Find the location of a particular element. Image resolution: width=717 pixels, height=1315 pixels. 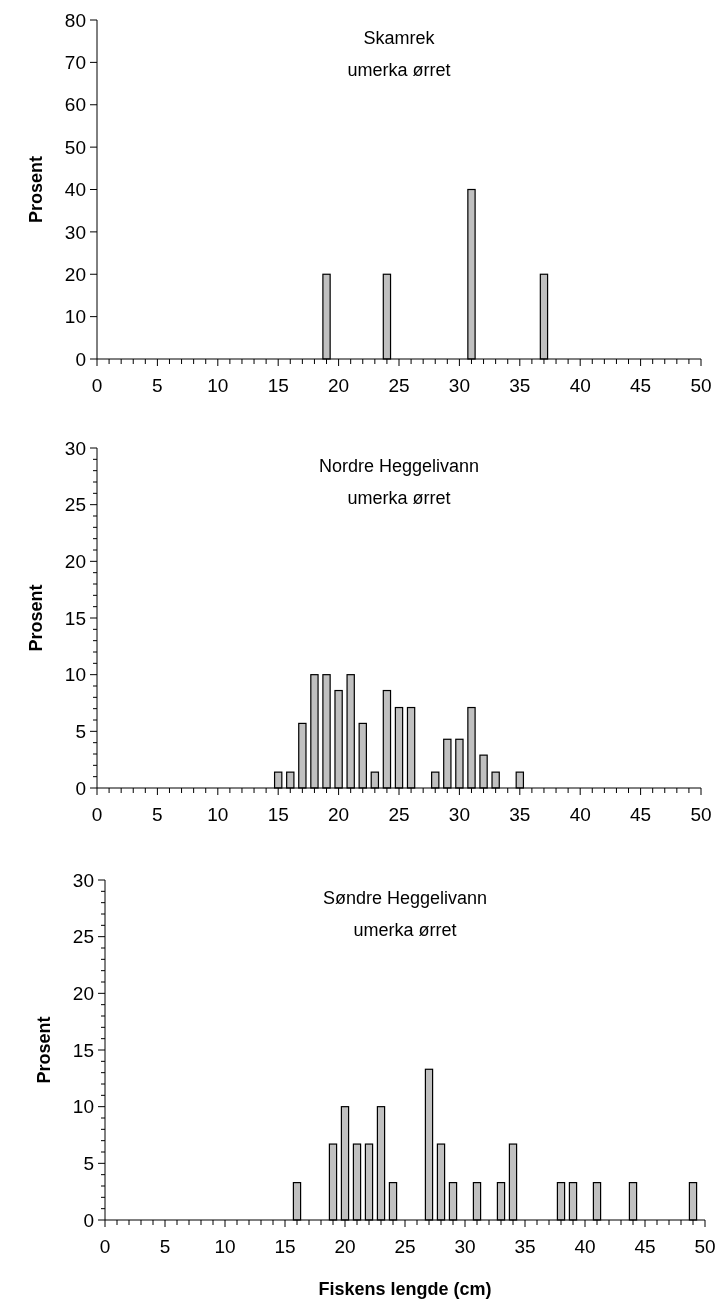

y-tick-label: 80 is located at coordinates (75, 20).